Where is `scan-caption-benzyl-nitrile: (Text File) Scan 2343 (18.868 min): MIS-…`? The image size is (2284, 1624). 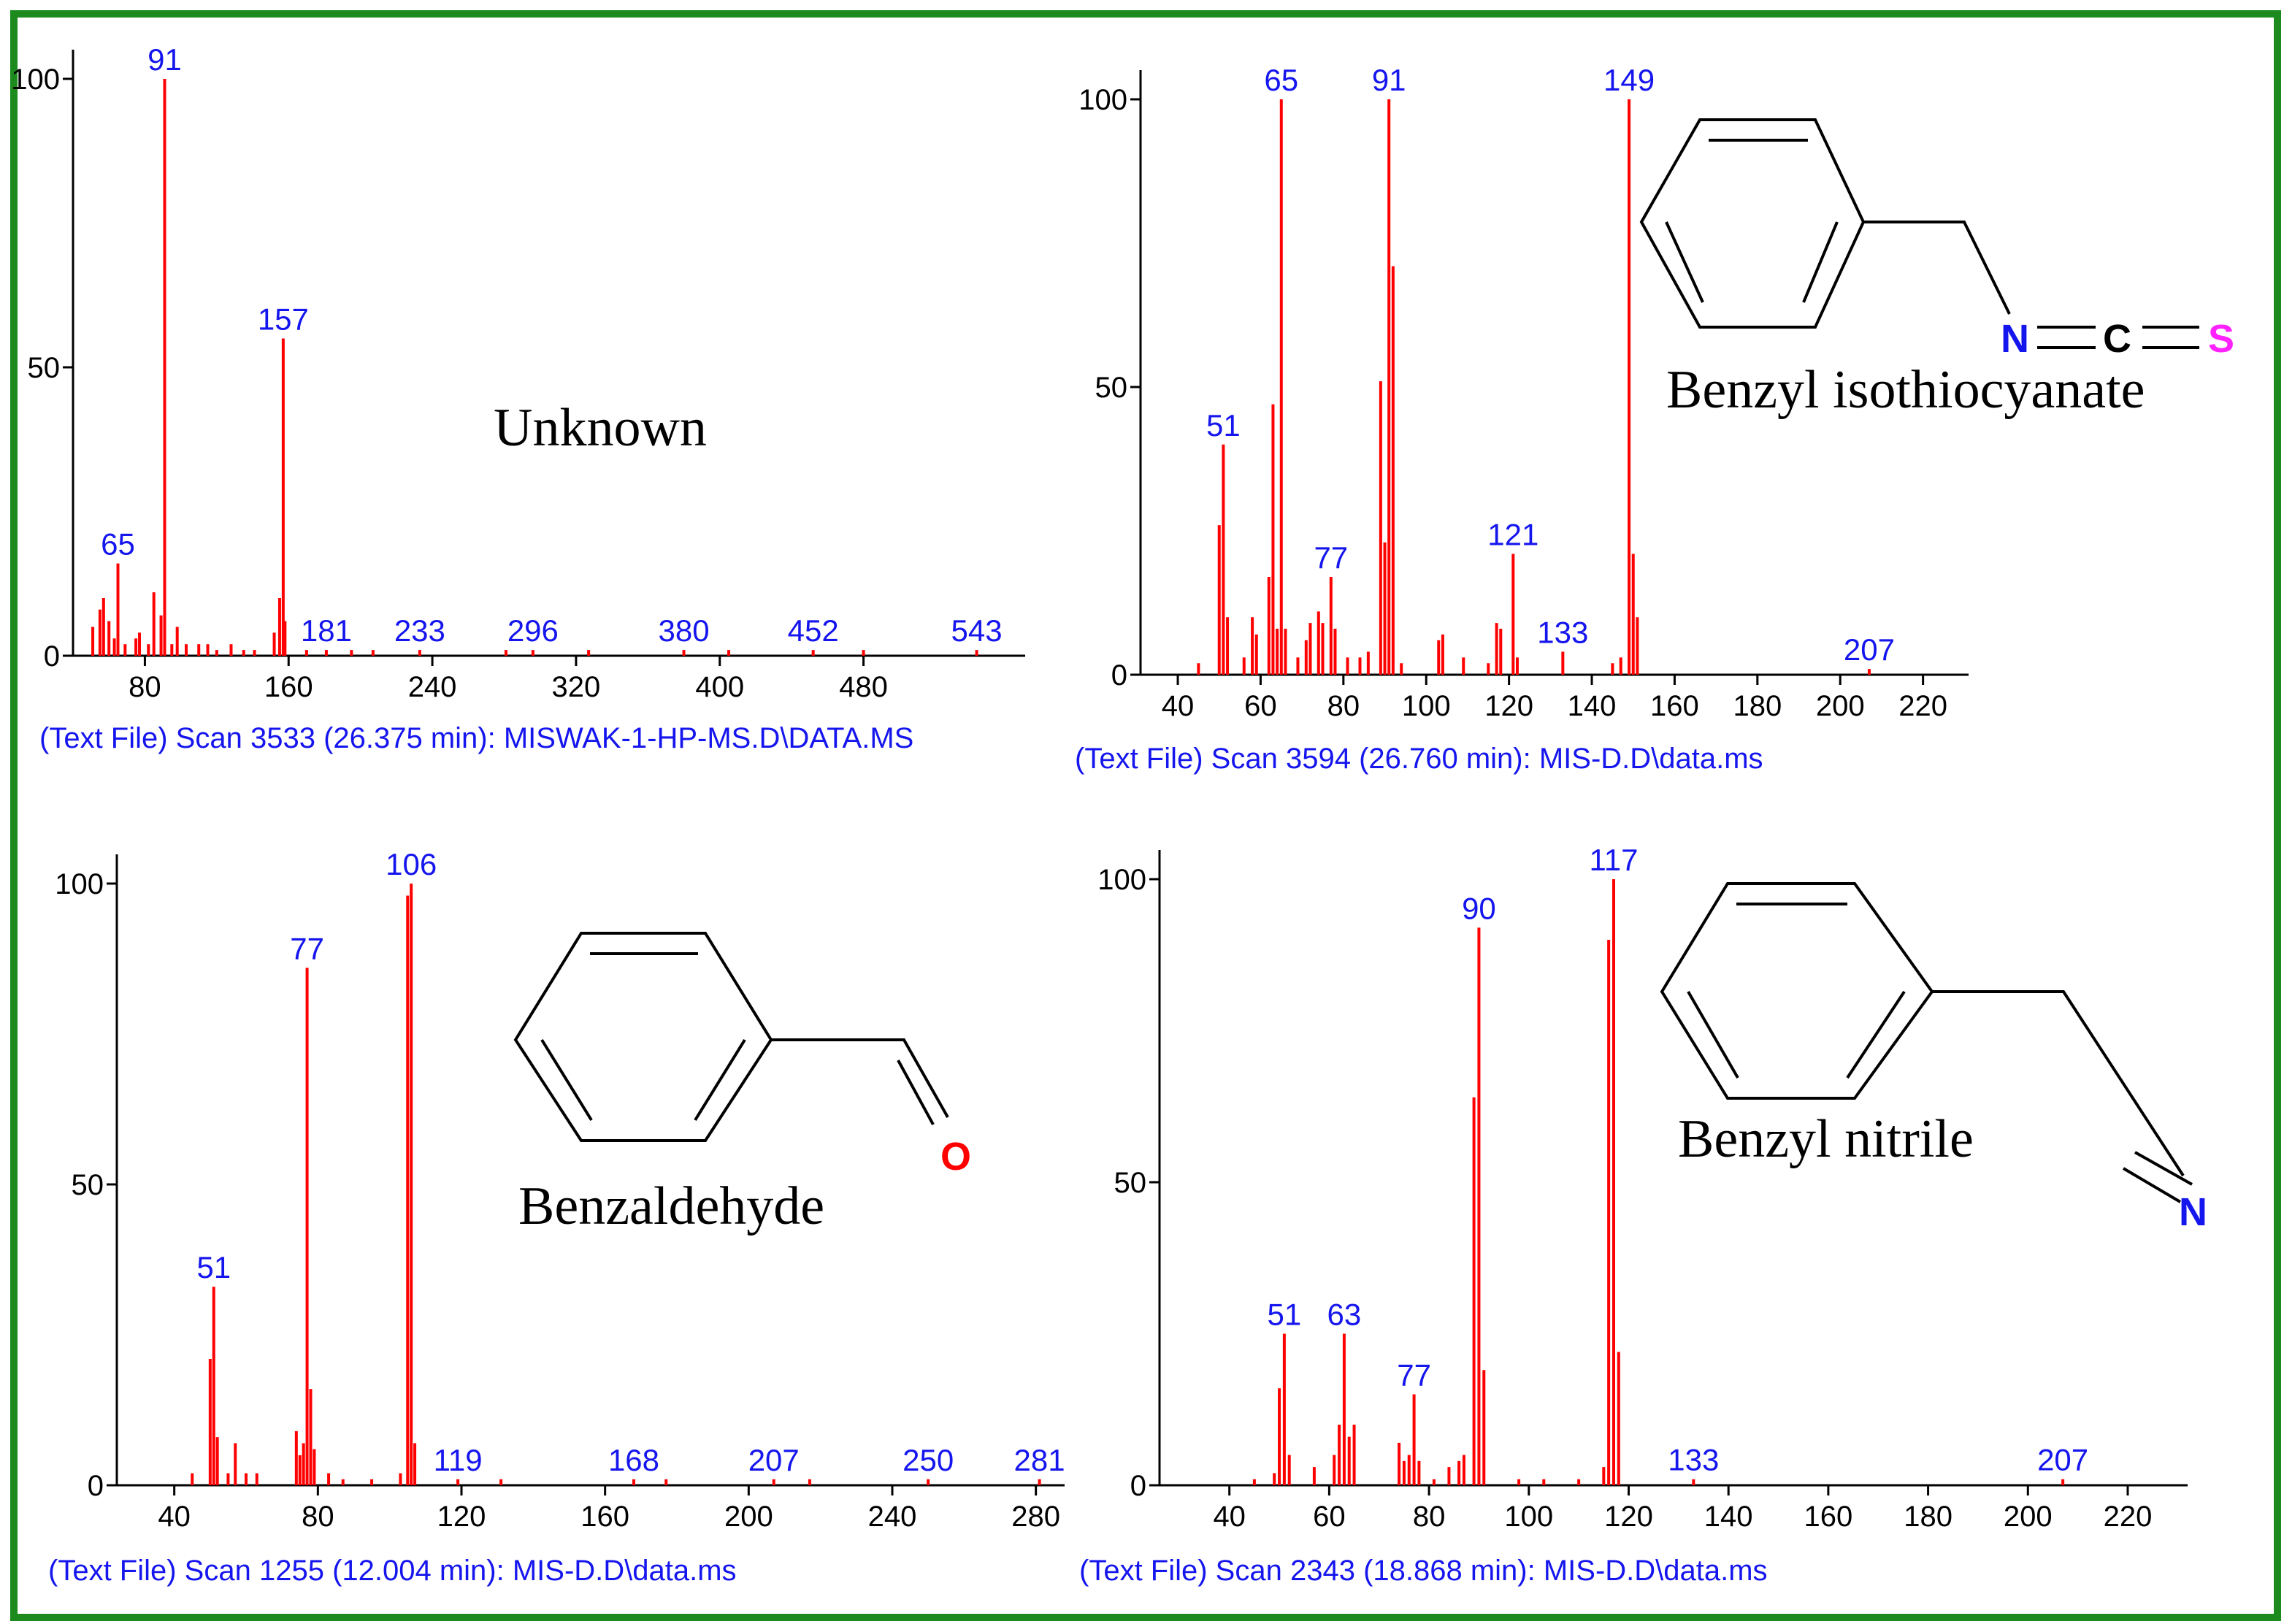
scan-caption-benzyl-nitrile: (Text File) Scan 2343 (18.868 min): MIS-… is located at coordinates (1423, 1571).